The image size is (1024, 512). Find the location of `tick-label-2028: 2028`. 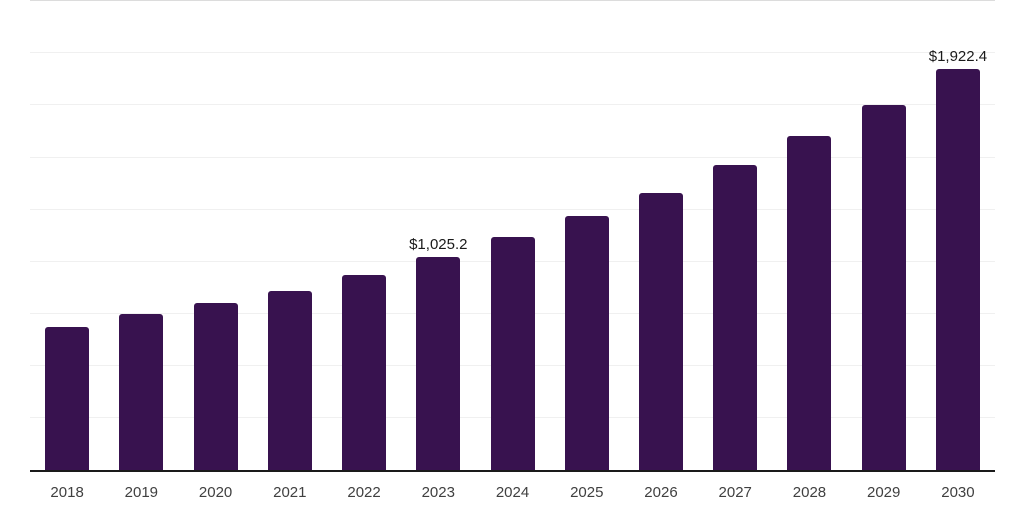

tick-label-2028: 2028 is located at coordinates (809, 492).